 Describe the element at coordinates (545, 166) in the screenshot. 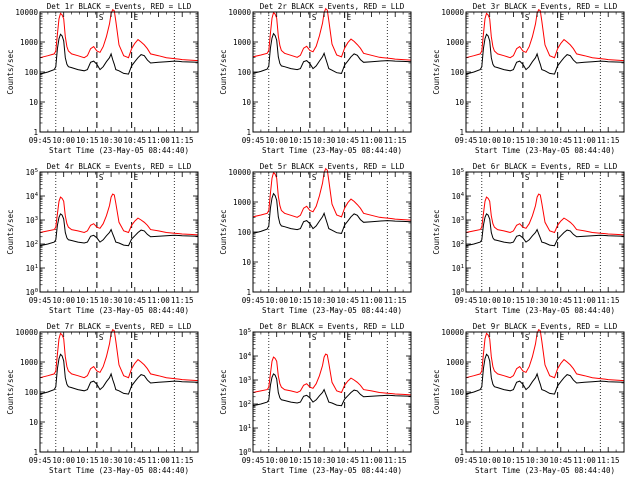

I see `panel-title: Det 6r BLACK = Events, RED = LLD` at that location.